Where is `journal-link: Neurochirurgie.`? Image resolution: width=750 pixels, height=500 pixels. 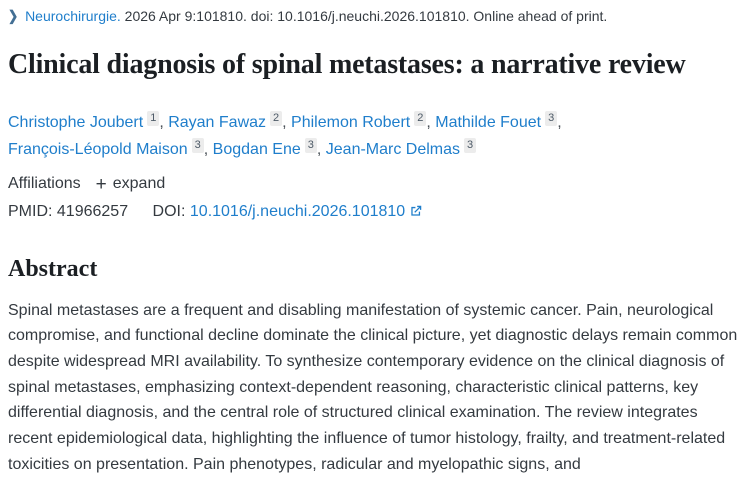 journal-link: Neurochirurgie. is located at coordinates (73, 16).